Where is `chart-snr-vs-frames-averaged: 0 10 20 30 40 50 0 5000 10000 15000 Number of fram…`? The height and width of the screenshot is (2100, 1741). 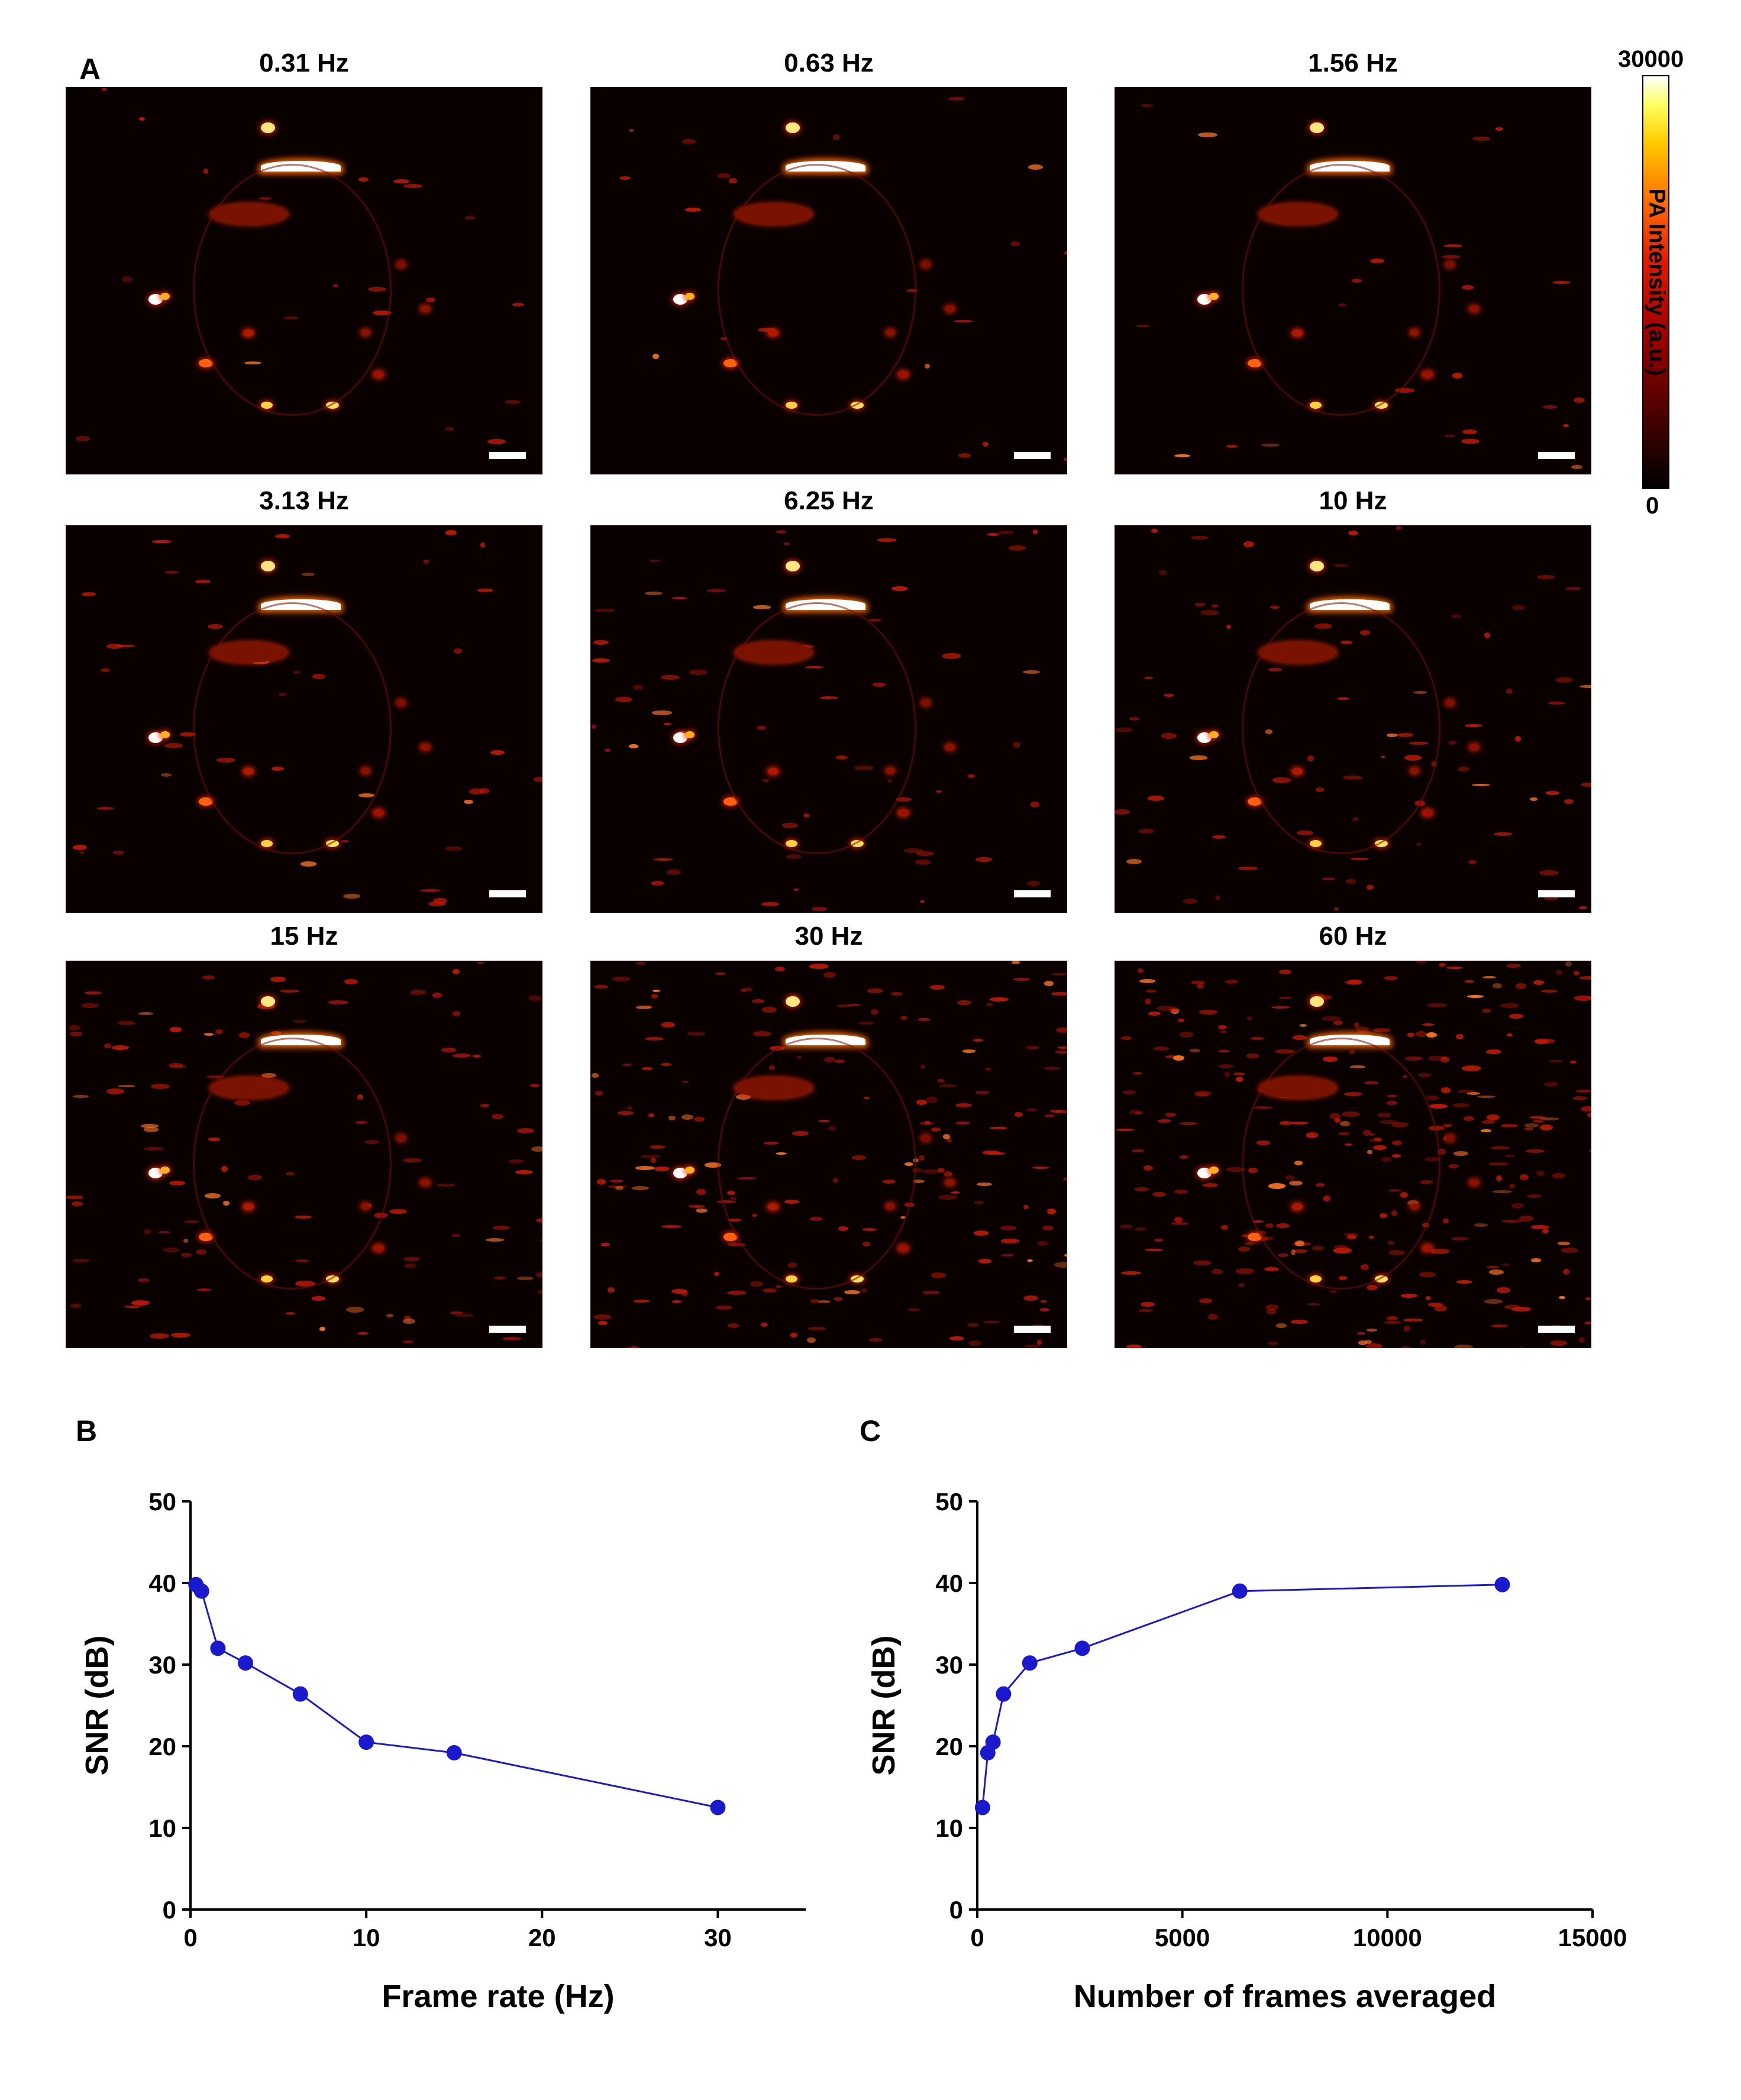 chart-snr-vs-frames-averaged: 0 10 20 30 40 50 0 5000 10000 15000 Number of fram… is located at coordinates (1246, 1751).